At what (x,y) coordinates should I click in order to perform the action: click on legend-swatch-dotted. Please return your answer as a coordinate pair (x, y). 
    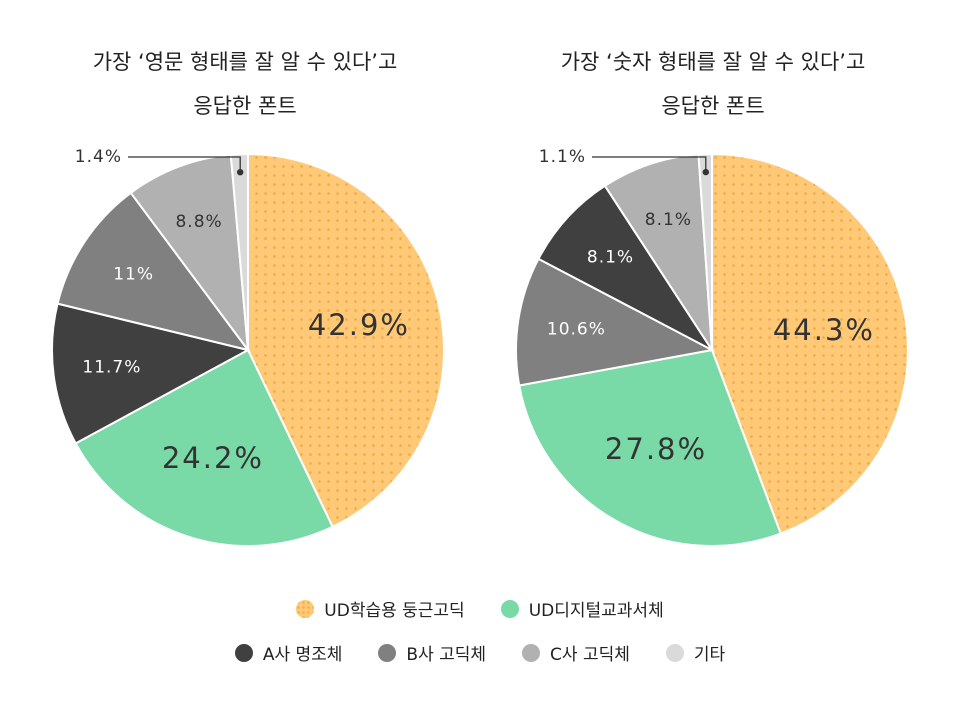
    Looking at the image, I should click on (305, 608).